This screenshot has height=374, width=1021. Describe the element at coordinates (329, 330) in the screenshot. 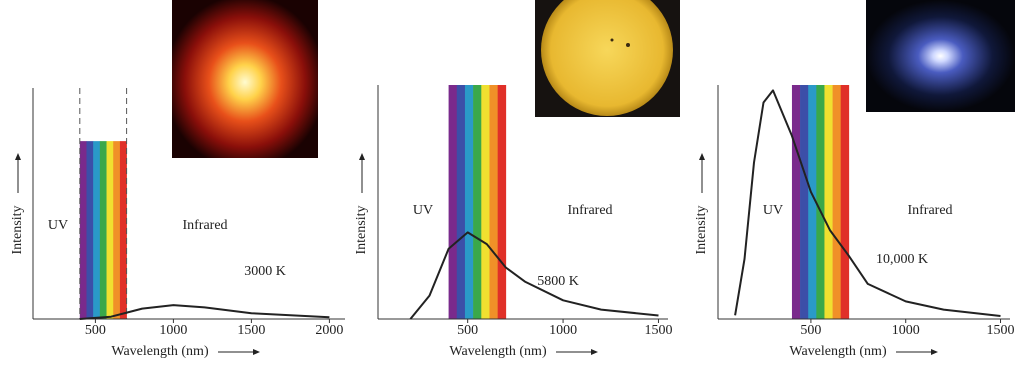

I see `x-tick-label: 2000` at that location.